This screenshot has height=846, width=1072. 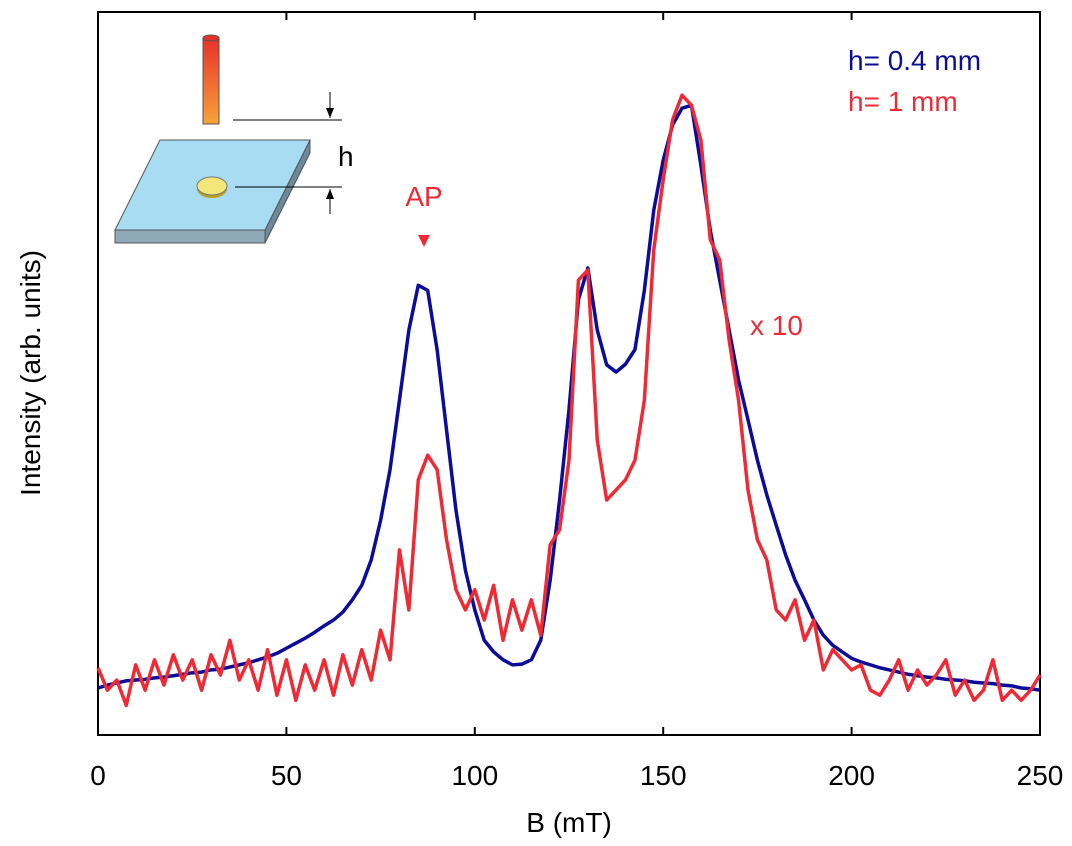 What do you see at coordinates (776, 325) in the screenshot?
I see `annotation: x 10` at bounding box center [776, 325].